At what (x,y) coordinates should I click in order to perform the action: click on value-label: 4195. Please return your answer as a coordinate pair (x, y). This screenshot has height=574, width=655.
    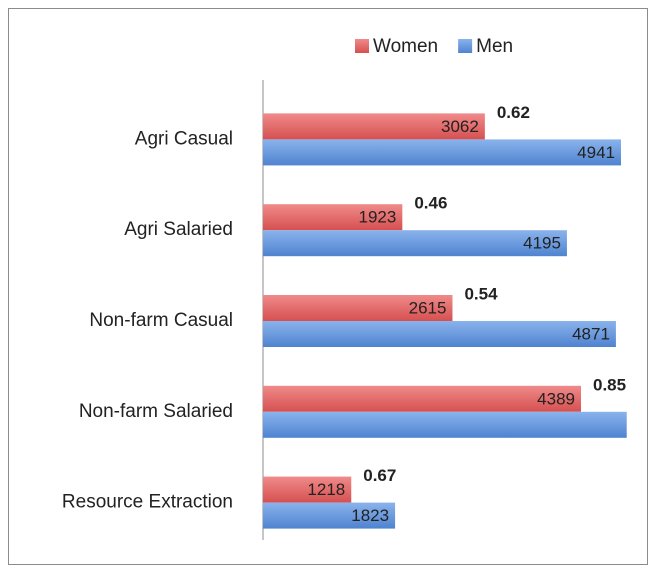
    Looking at the image, I should click on (542, 243).